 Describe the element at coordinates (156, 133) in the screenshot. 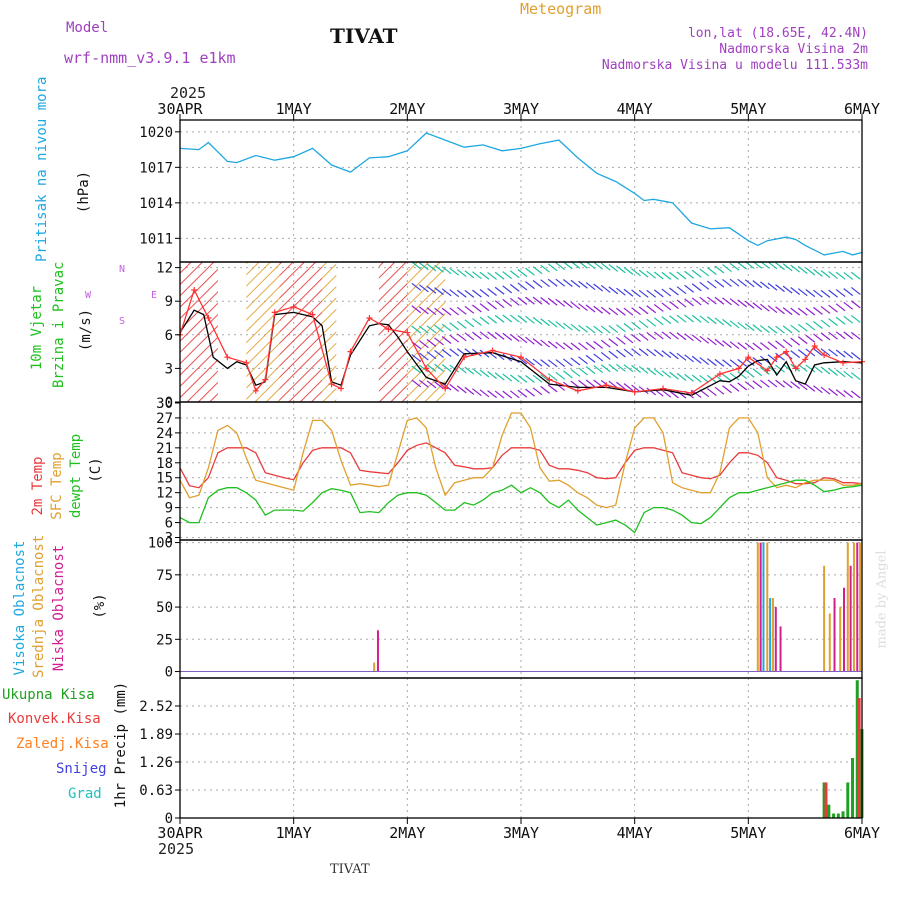

I see `y-tick-label: 1020` at that location.